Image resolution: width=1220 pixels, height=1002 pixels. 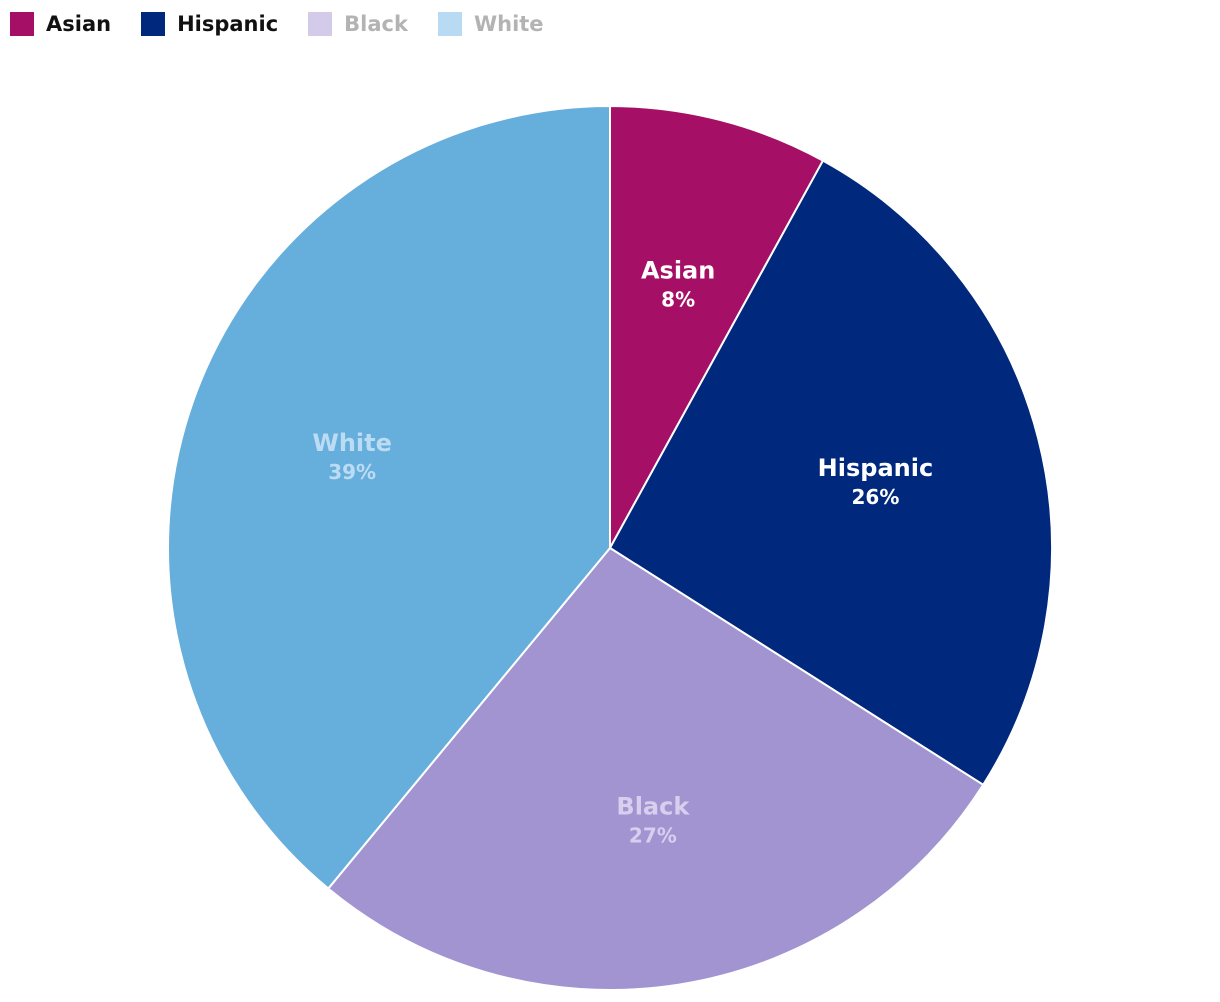 What do you see at coordinates (228, 24) in the screenshot?
I see `legend-label-hispanic: Hispanic` at bounding box center [228, 24].